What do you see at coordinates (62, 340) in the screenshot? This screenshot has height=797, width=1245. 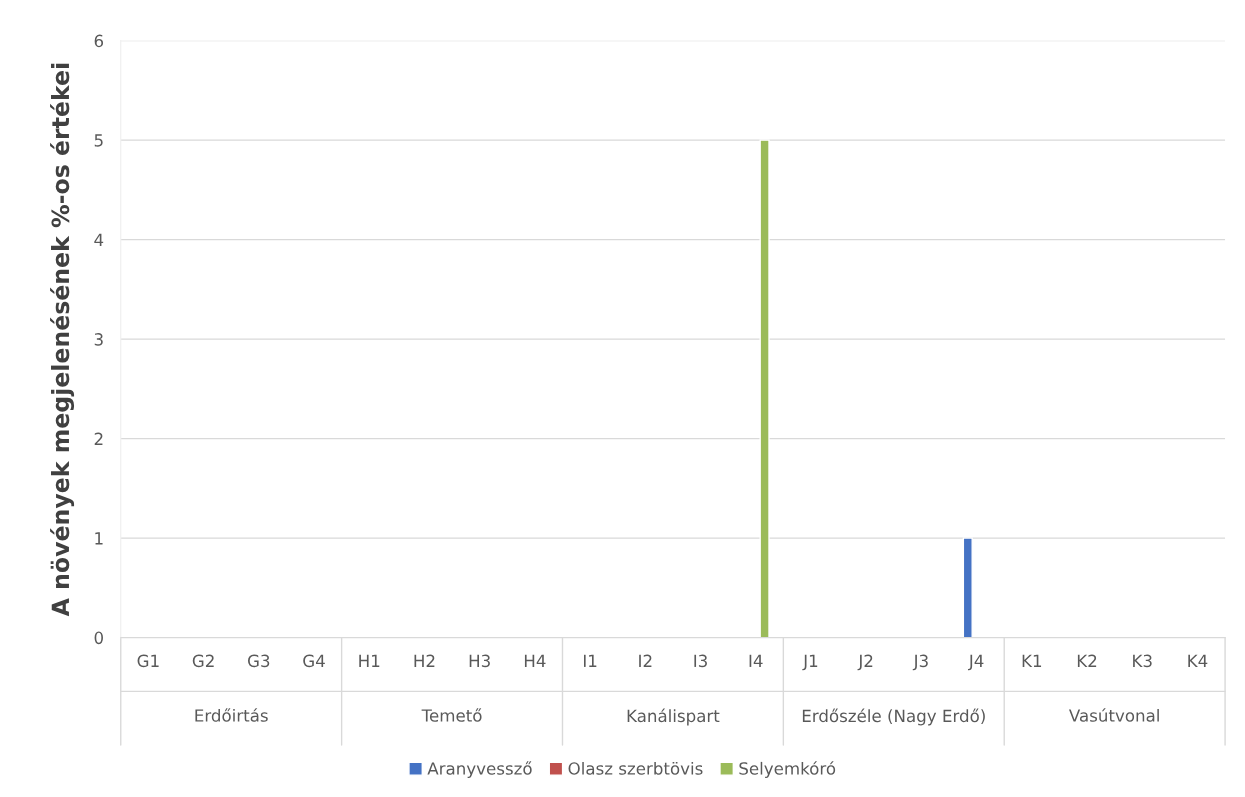 I see `y-axis-title: A növények megjelenésének %-os értékei` at bounding box center [62, 340].